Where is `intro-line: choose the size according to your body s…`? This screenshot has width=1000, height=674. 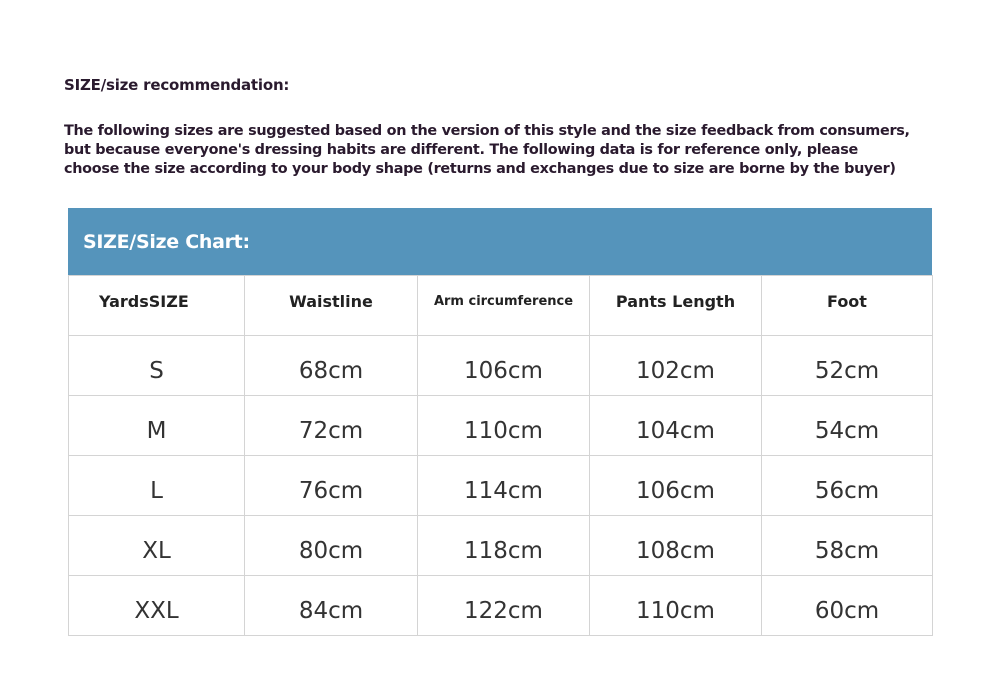 intro-line: choose the size according to your body s… is located at coordinates (480, 169).